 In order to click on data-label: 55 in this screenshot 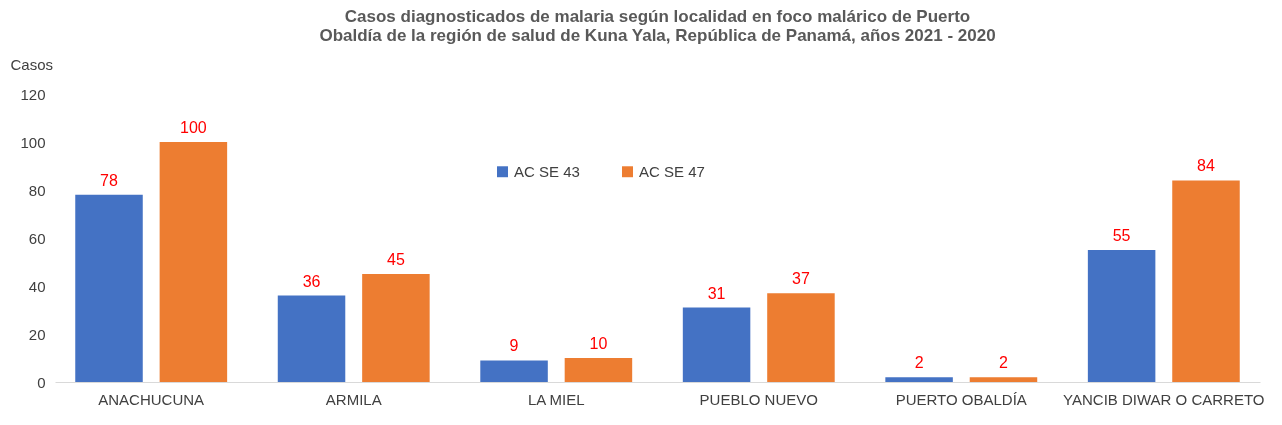, I will do `click(1121, 235)`.